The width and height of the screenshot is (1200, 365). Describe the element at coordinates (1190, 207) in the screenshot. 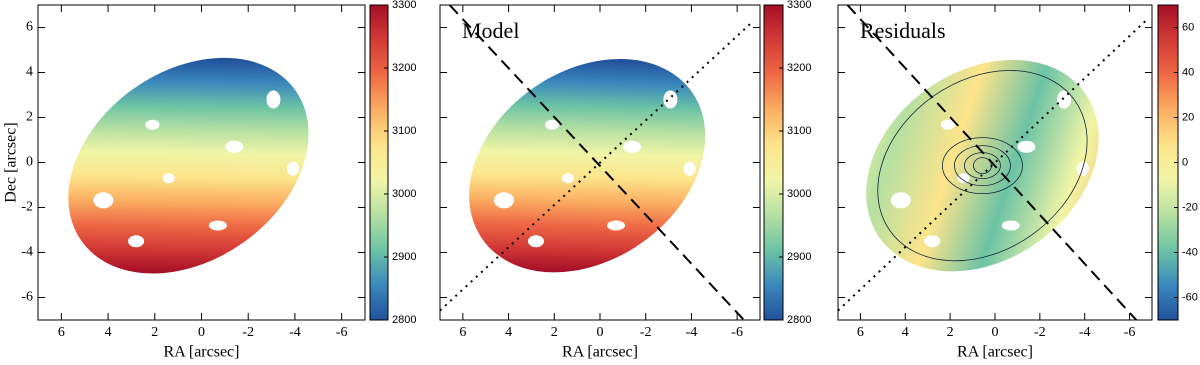

I see `colorbar-tick-label: -20` at that location.